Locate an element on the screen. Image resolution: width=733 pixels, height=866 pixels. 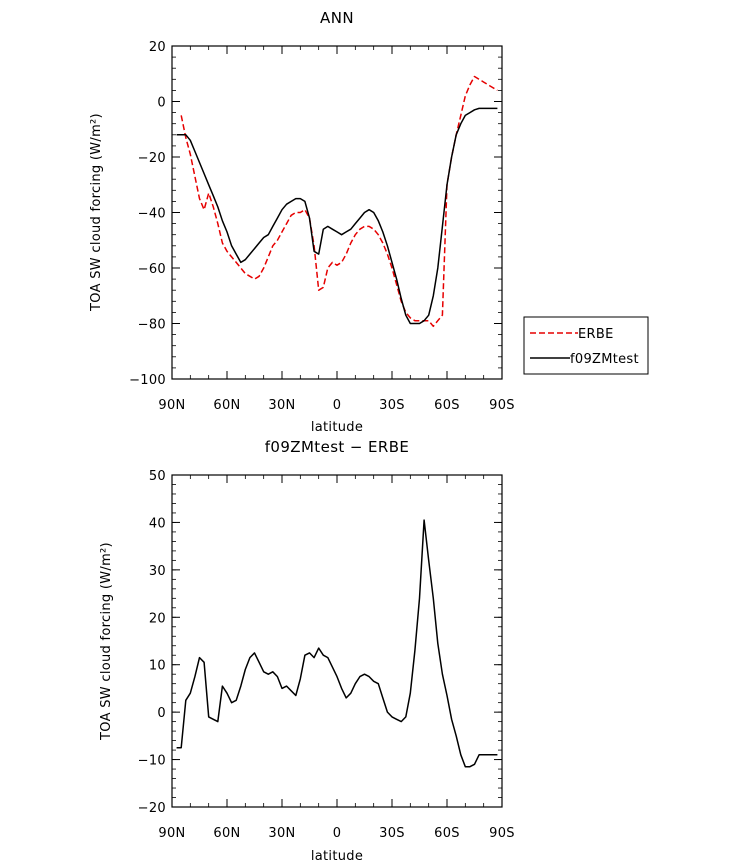
y-tick-label: 10 is located at coordinates (157, 666).